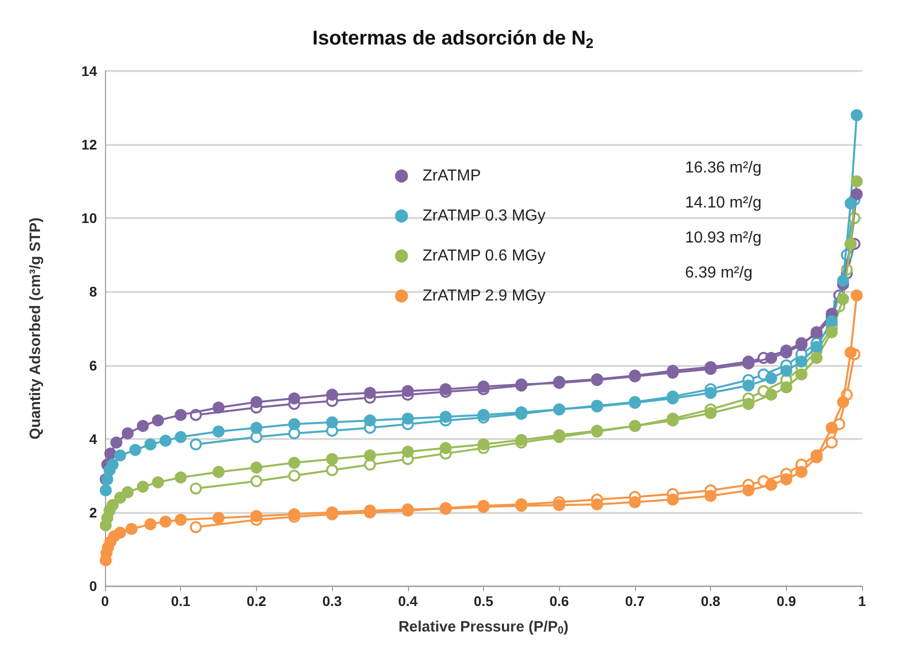  I want to click on annotation: 16.36 m²/g, so click(723, 168).